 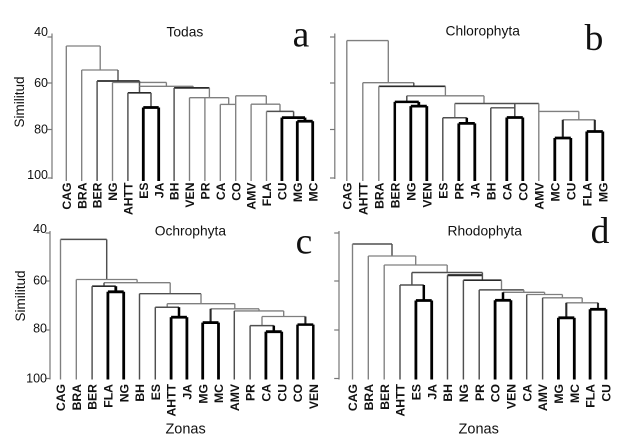 I want to click on svg-text: Ochrophyta, so click(x=191, y=231).